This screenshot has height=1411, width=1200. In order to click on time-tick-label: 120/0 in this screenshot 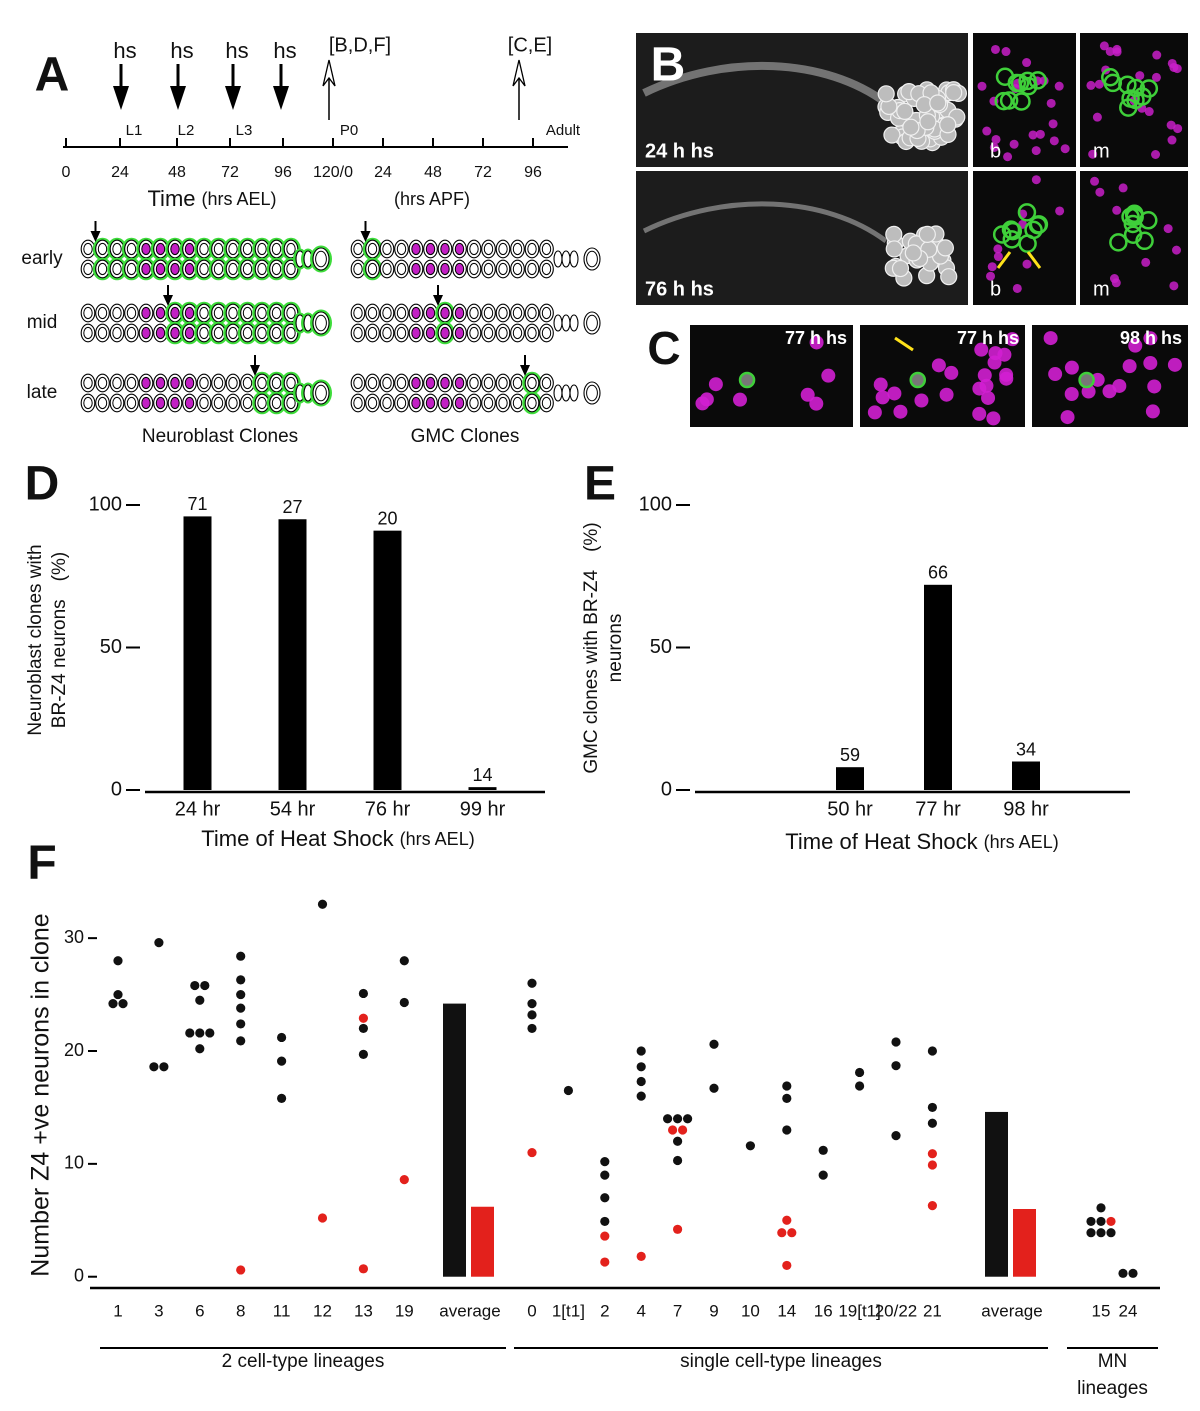, I will do `click(333, 172)`.